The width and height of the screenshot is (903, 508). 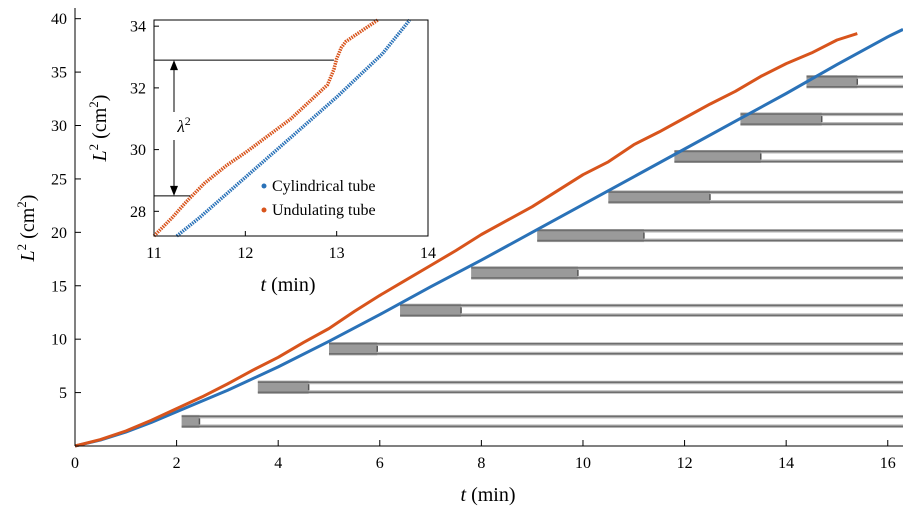 What do you see at coordinates (153, 253) in the screenshot?
I see `inset-x-tick-label: 11` at bounding box center [153, 253].